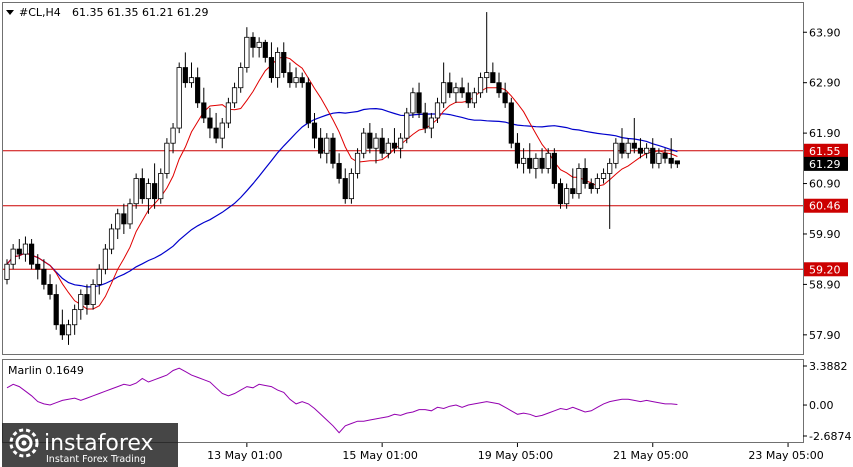 Image resolution: width=853 pixels, height=467 pixels. I want to click on price-tick-label: 62.90, so click(825, 83).